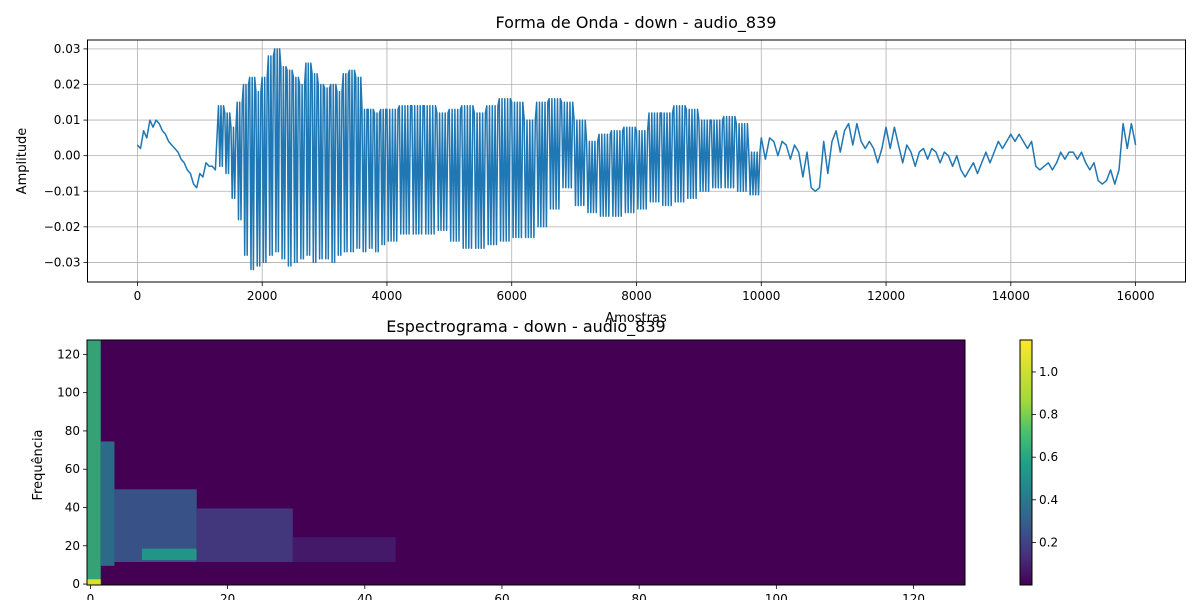  I want to click on waveform-y-axis-label: Amplitude, so click(22, 161).